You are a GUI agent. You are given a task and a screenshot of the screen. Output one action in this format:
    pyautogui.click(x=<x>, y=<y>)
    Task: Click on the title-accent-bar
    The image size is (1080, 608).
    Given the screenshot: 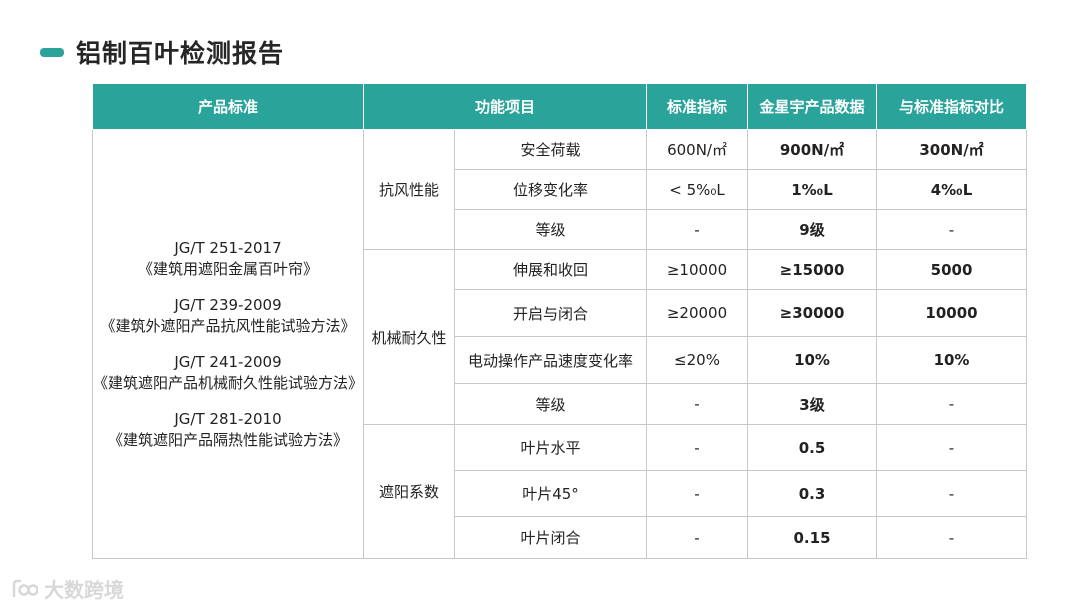 What is the action you would take?
    pyautogui.click(x=52, y=52)
    